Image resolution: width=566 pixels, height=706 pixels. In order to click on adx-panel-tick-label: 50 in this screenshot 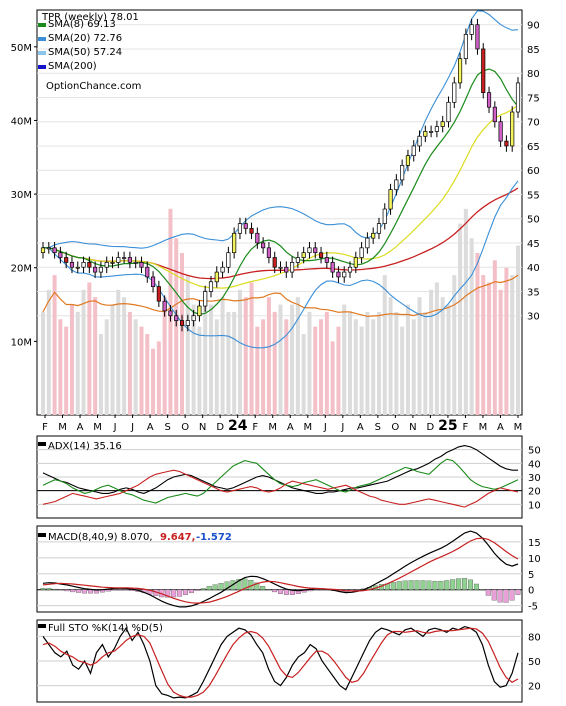, I will do `click(534, 451)`.